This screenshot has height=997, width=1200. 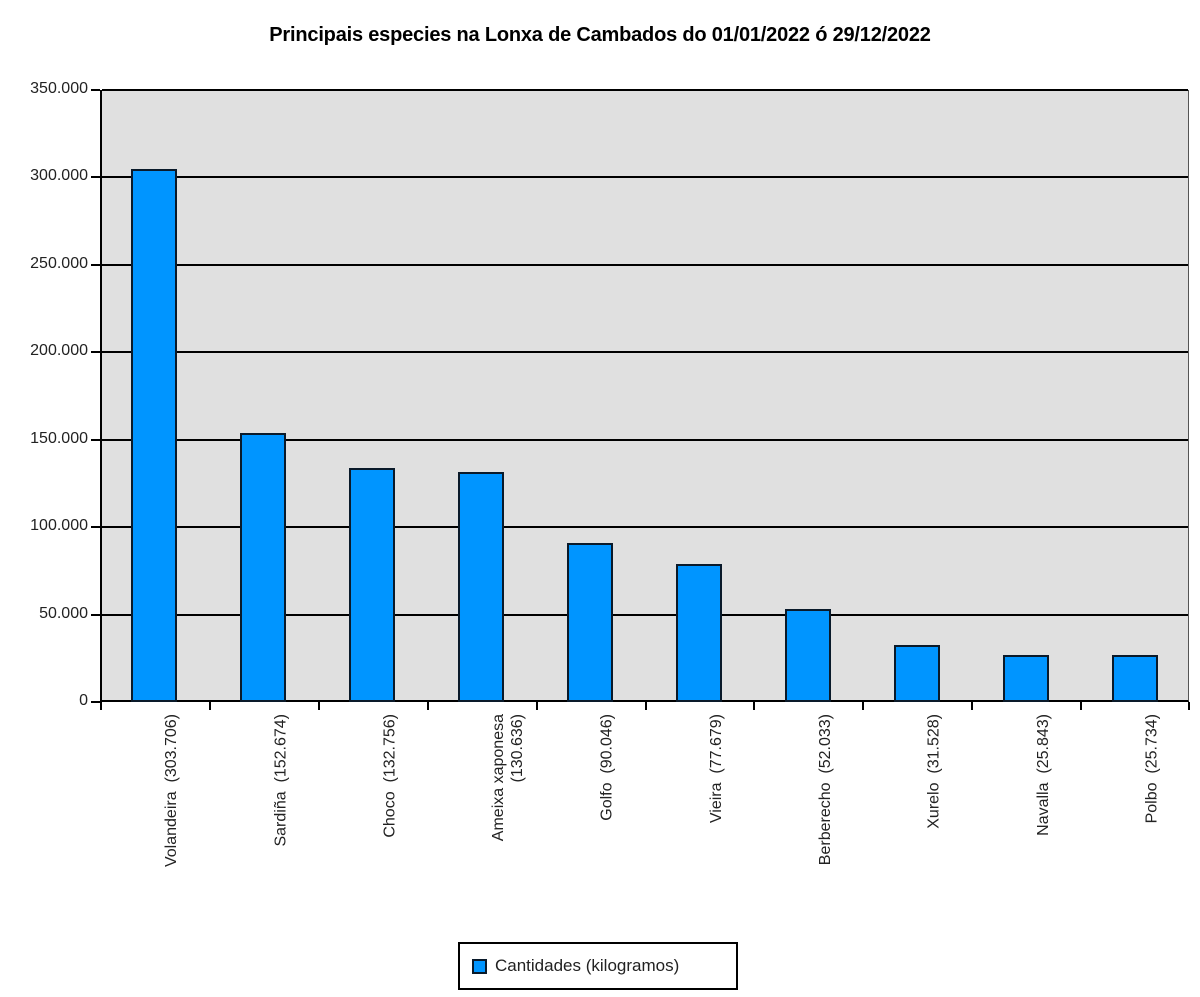 What do you see at coordinates (263, 567) in the screenshot?
I see `bar-sardi-a` at bounding box center [263, 567].